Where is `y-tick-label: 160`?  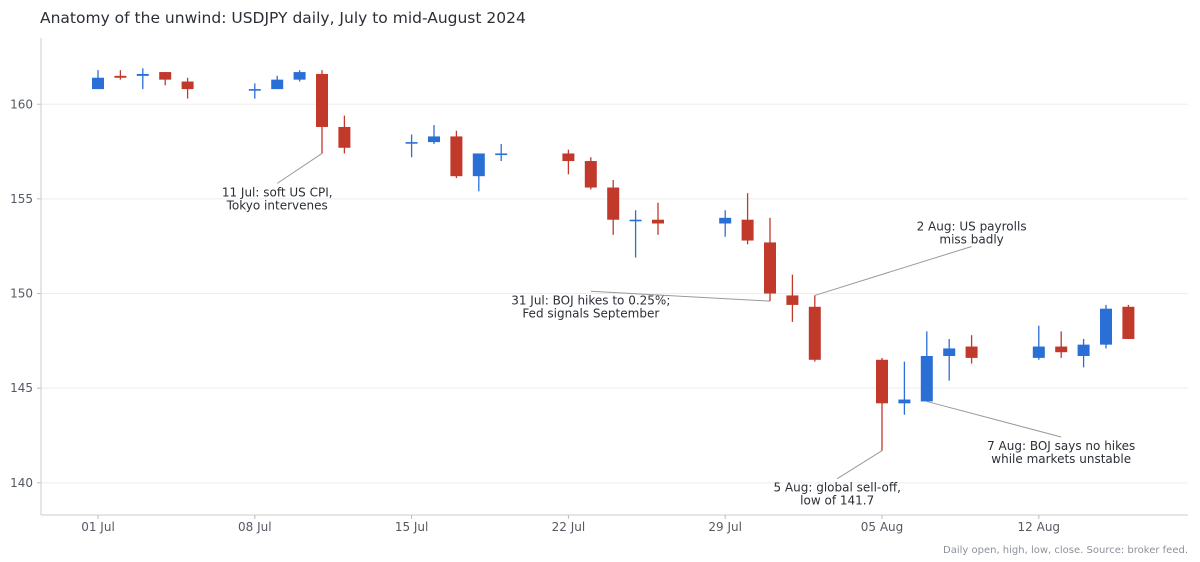
y-tick-label: 160 is located at coordinates (21, 104).